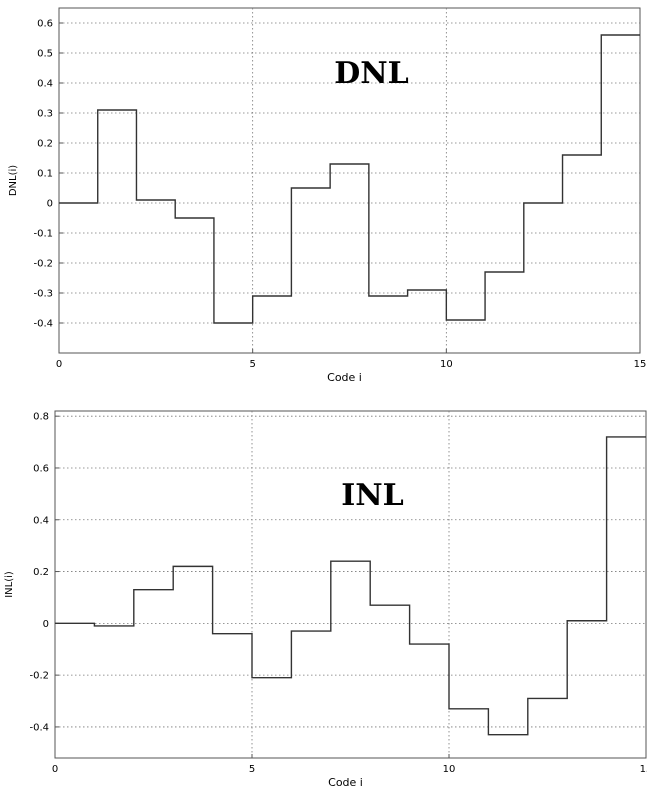 Image resolution: width=647 pixels, height=792 pixels. What do you see at coordinates (45, 54) in the screenshot?
I see `y-tick-label: 0.5` at bounding box center [45, 54].